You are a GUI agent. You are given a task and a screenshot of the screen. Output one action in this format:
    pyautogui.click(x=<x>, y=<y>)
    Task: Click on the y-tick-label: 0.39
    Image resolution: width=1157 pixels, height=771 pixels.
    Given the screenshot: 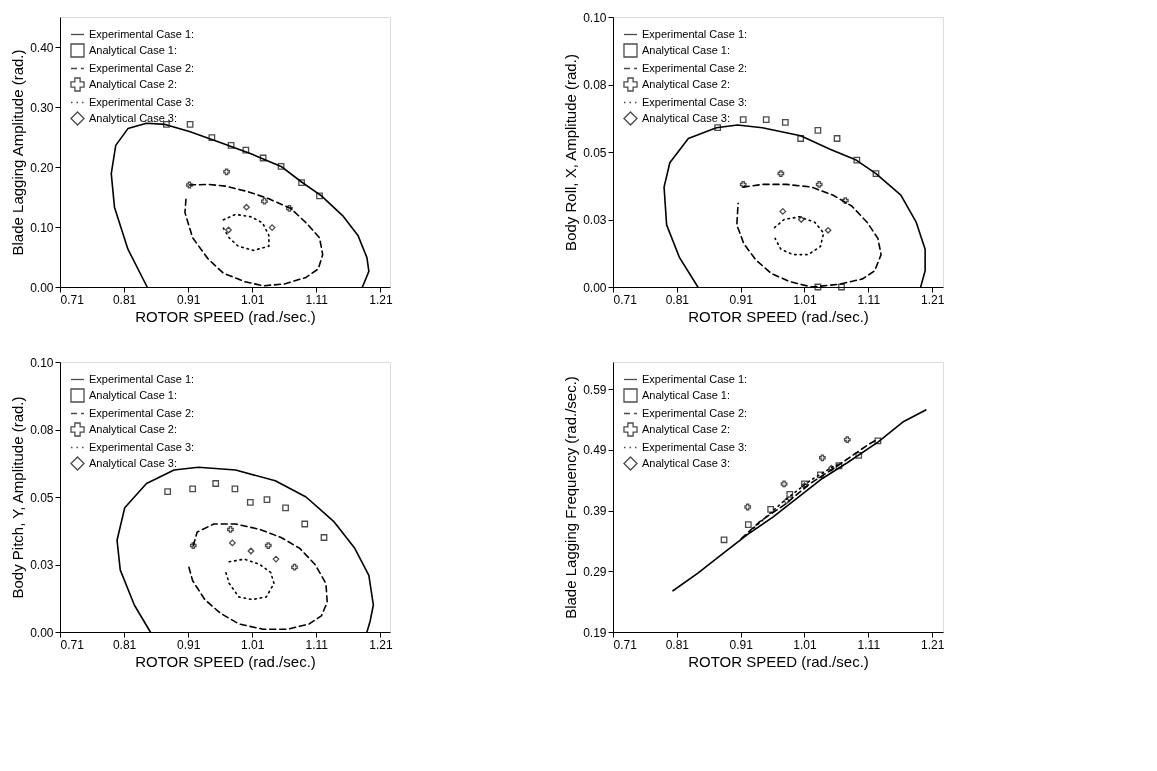 What is the action you would take?
    pyautogui.click(x=595, y=511)
    